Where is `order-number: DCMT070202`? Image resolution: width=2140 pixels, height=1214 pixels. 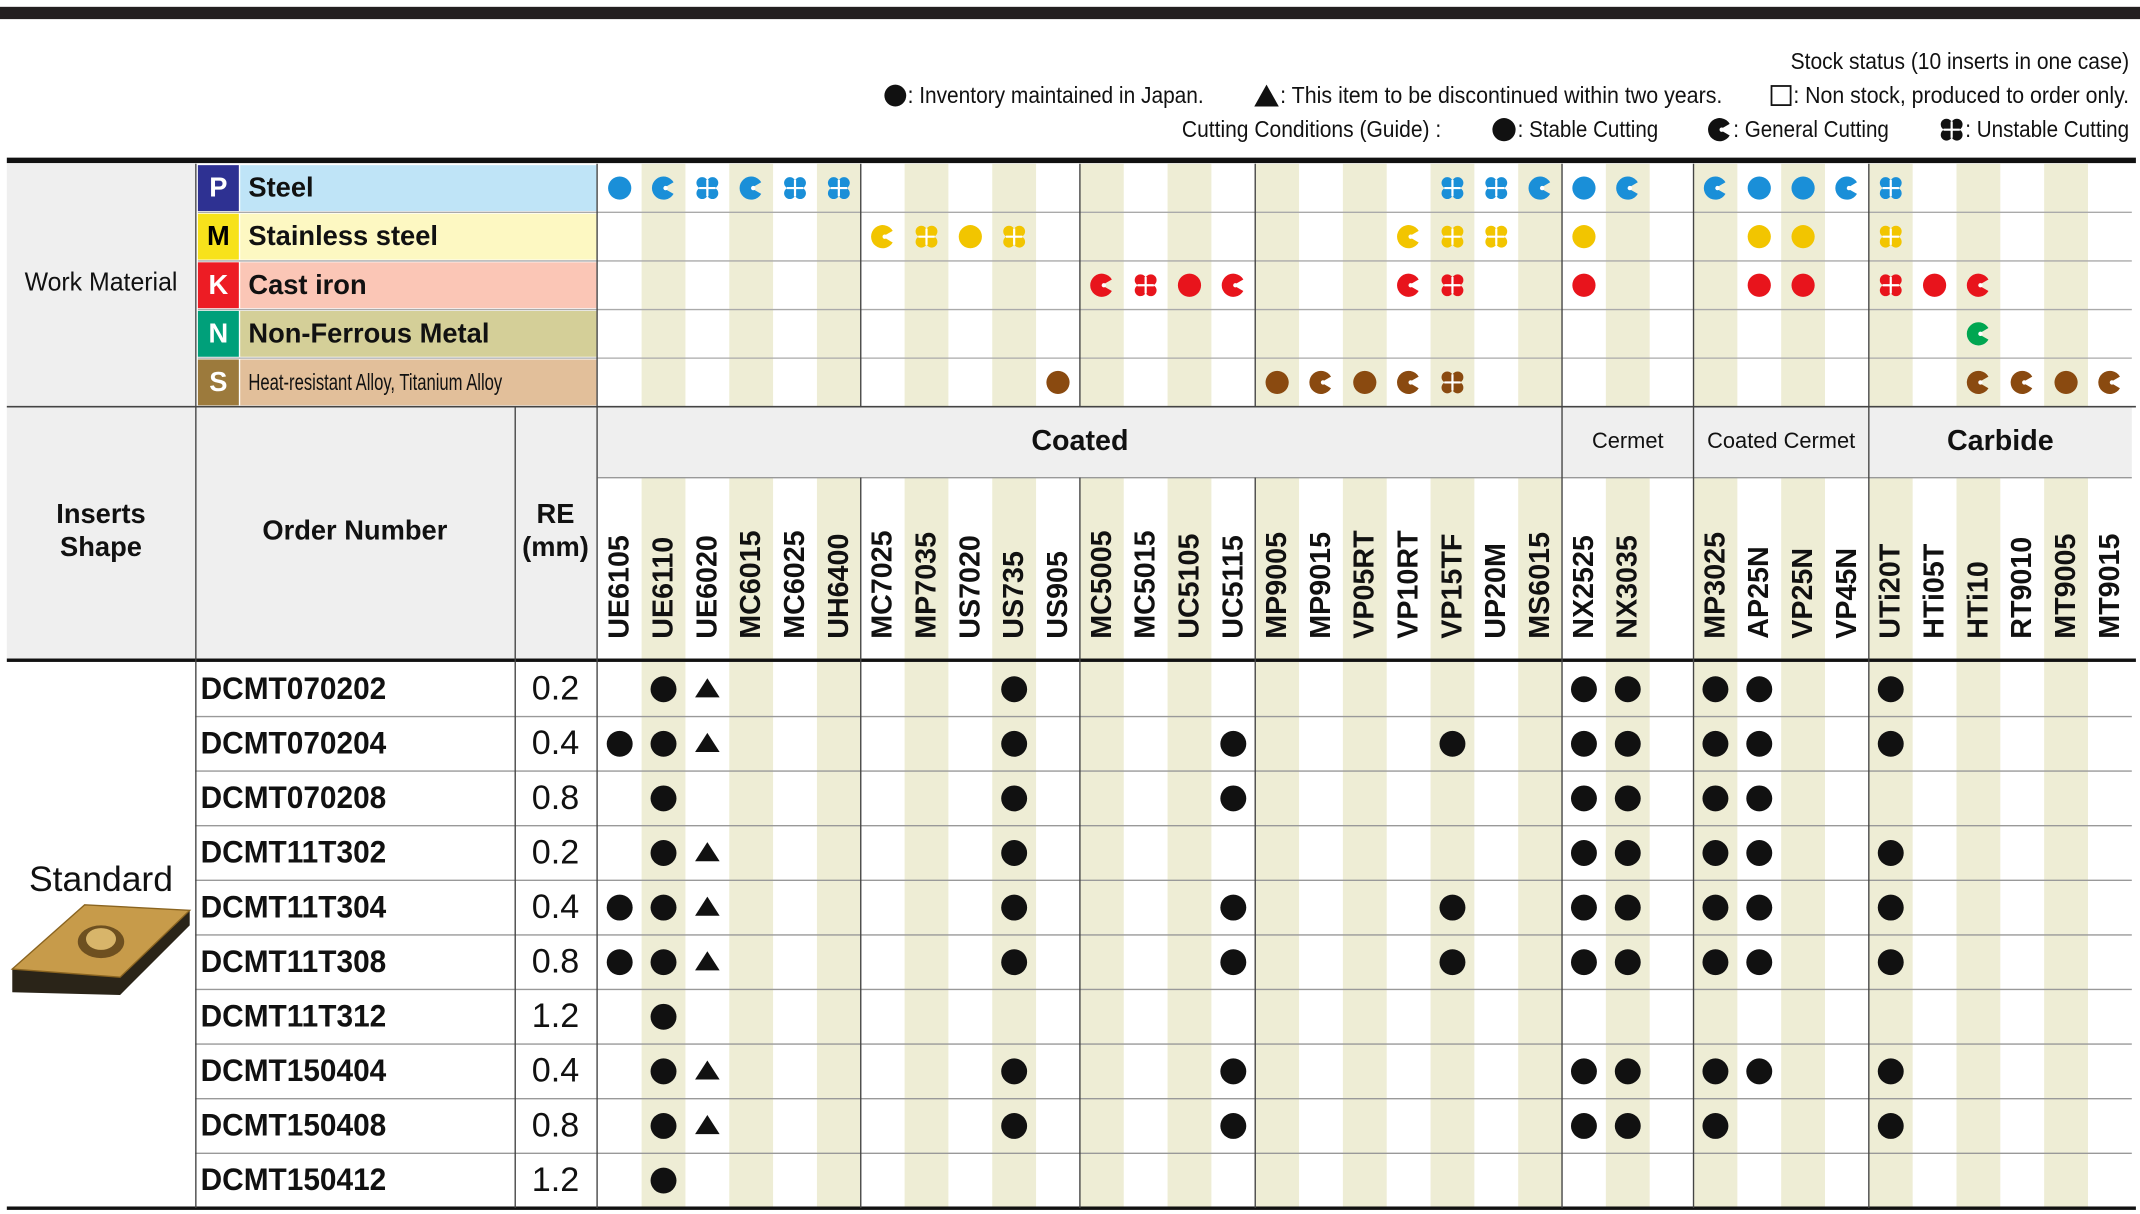 order-number: DCMT070202 is located at coordinates (294, 688).